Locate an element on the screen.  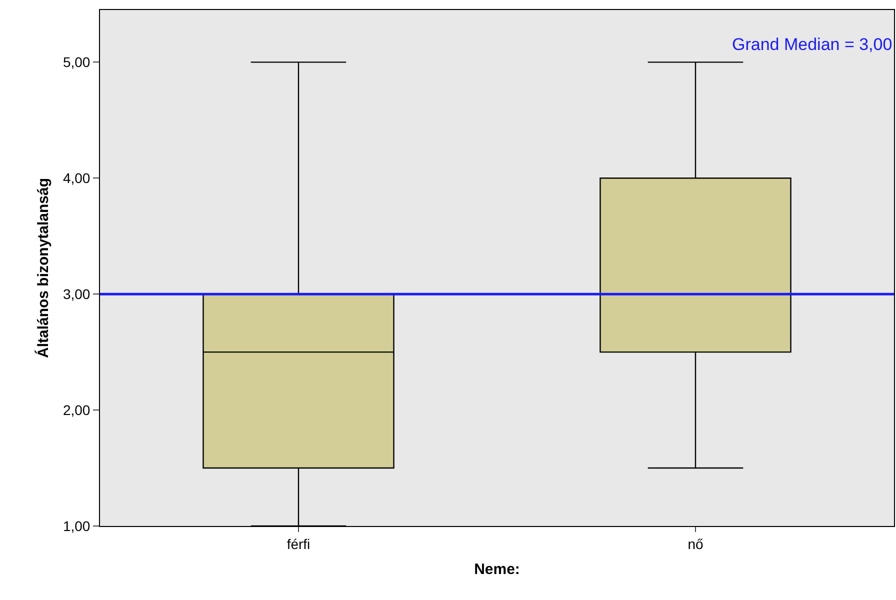
y-tick-label: 4,00 is located at coordinates (76, 178).